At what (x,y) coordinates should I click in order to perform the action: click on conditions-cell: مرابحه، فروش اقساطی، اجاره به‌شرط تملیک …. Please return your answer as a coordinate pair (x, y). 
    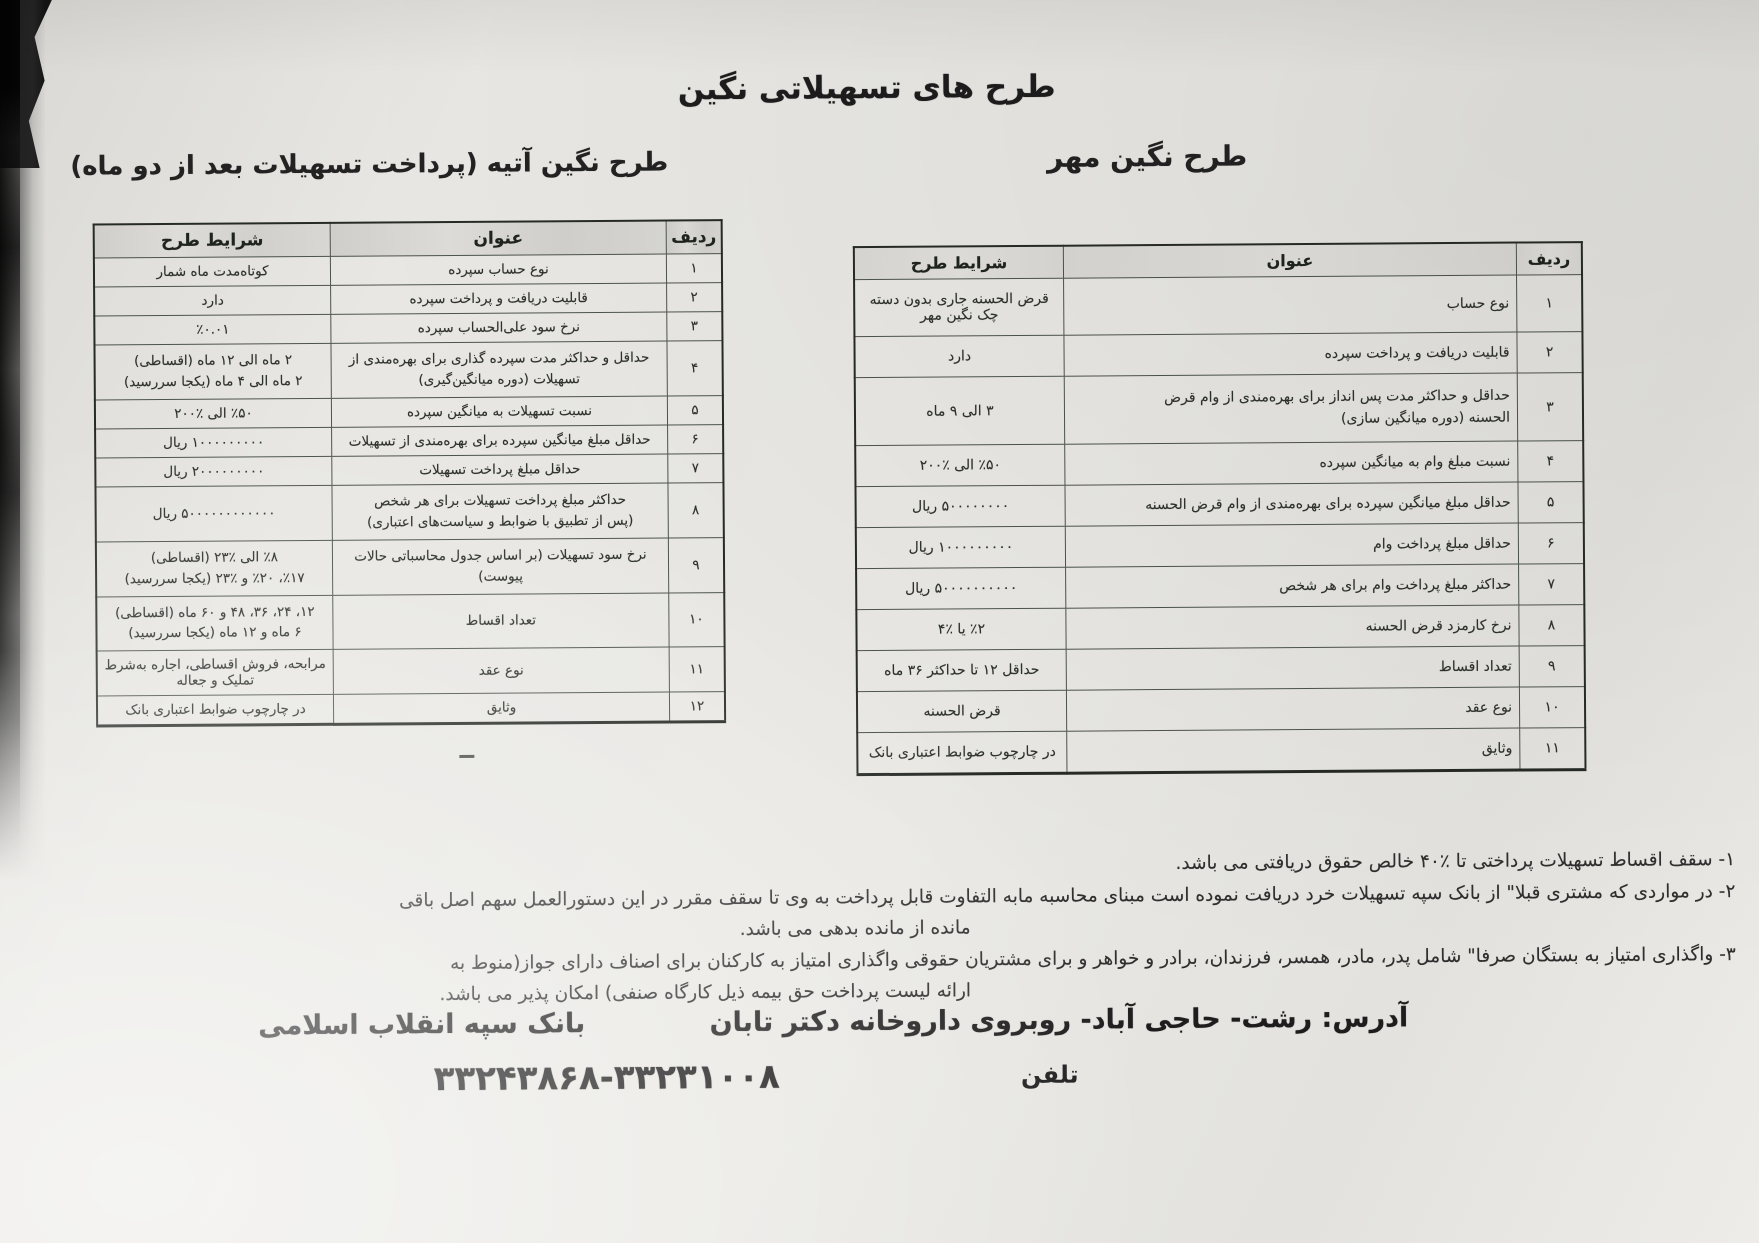
    Looking at the image, I should click on (215, 673).